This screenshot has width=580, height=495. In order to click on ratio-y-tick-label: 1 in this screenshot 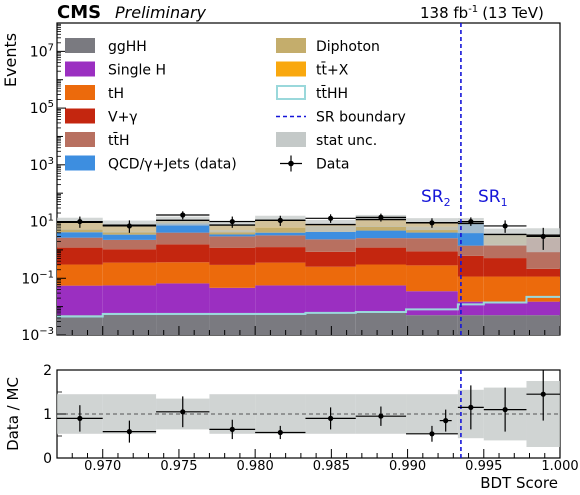, I will do `click(47, 415)`.